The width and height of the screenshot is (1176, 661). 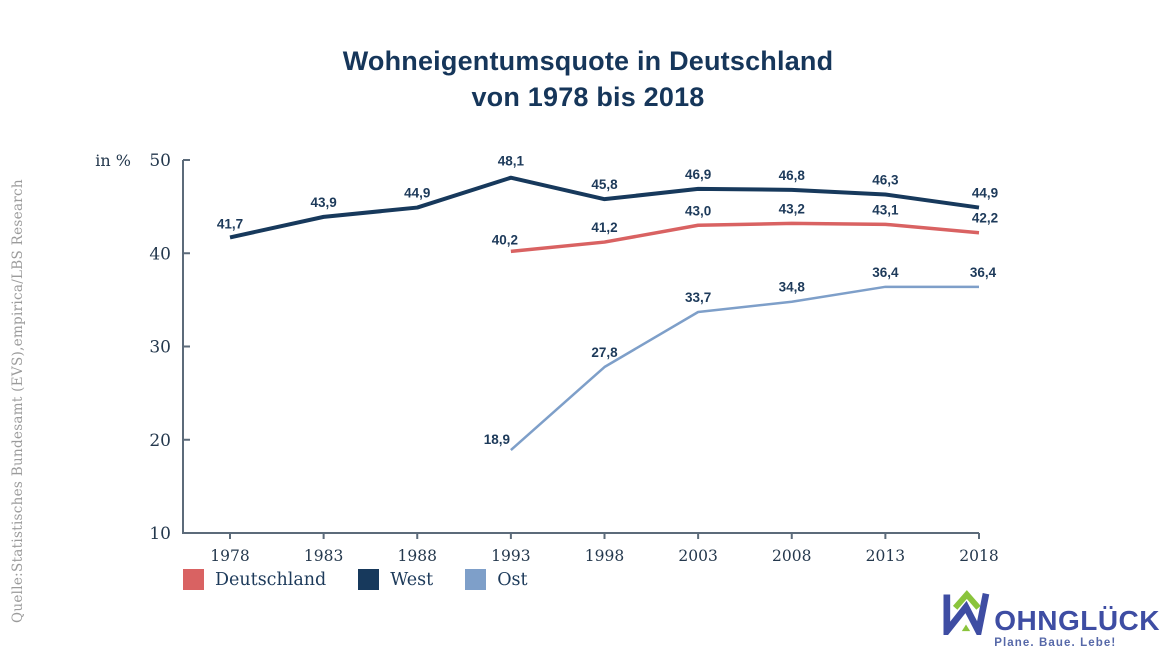 What do you see at coordinates (978, 556) in the screenshot?
I see `x-tick-label: 2018` at bounding box center [978, 556].